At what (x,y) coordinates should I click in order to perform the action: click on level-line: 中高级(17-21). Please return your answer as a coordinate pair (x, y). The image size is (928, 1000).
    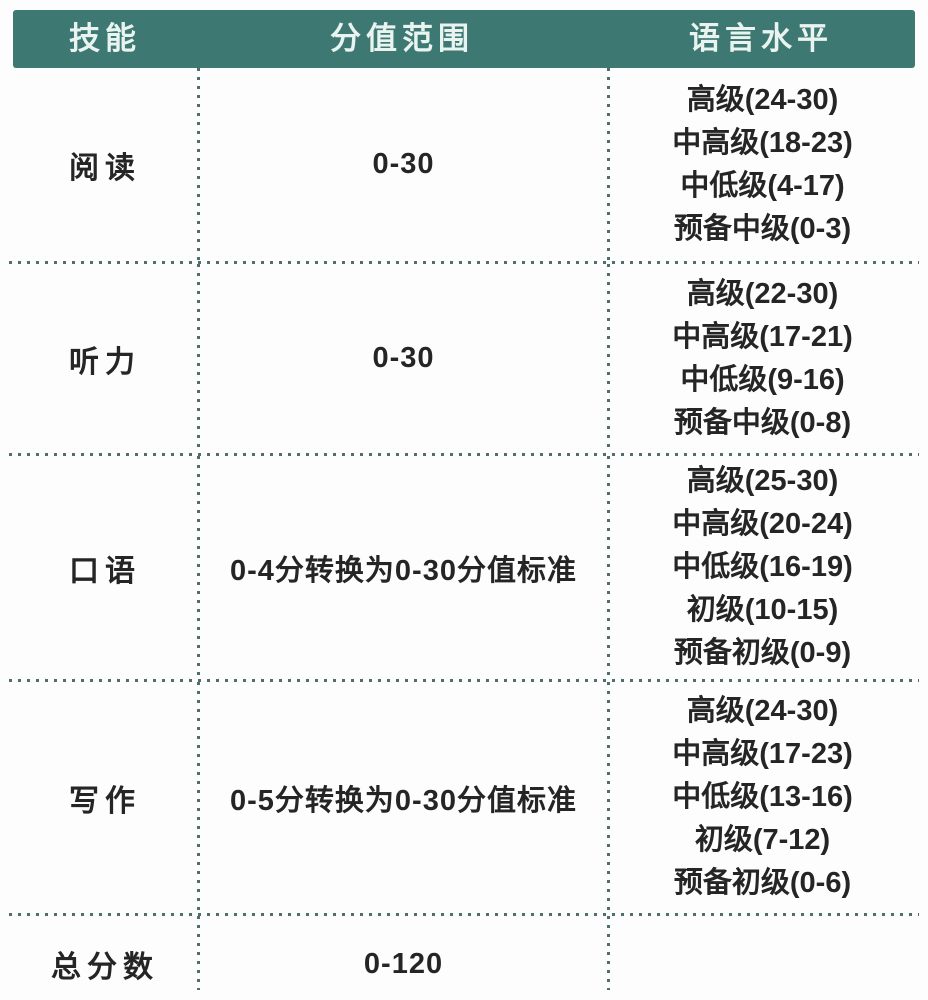
    Looking at the image, I should click on (762, 336).